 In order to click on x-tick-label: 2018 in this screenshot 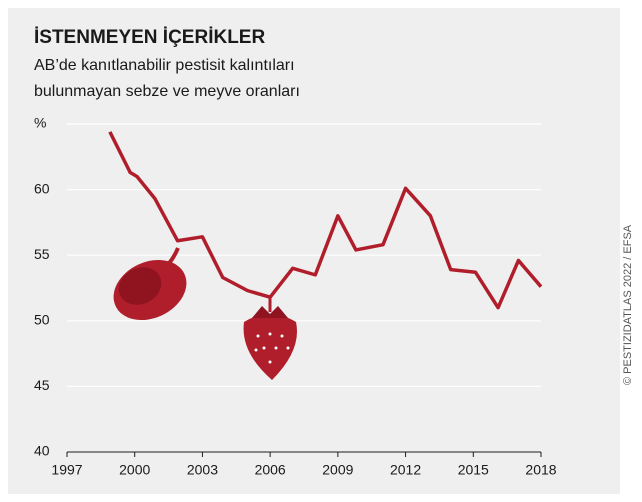, I will do `click(540, 470)`.